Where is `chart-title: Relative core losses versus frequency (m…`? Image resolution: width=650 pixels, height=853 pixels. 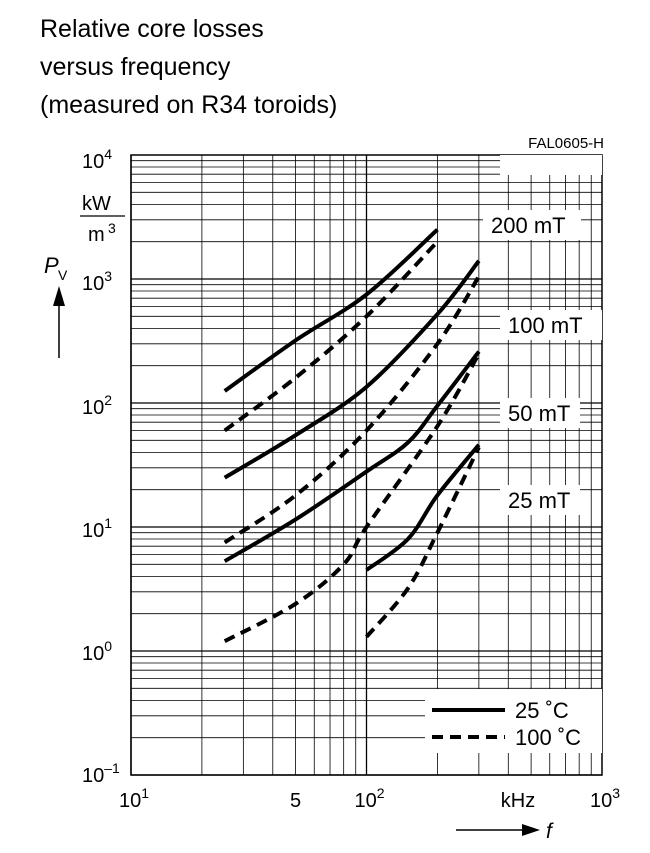
chart-title: Relative core losses versus frequency (m… is located at coordinates (188, 67).